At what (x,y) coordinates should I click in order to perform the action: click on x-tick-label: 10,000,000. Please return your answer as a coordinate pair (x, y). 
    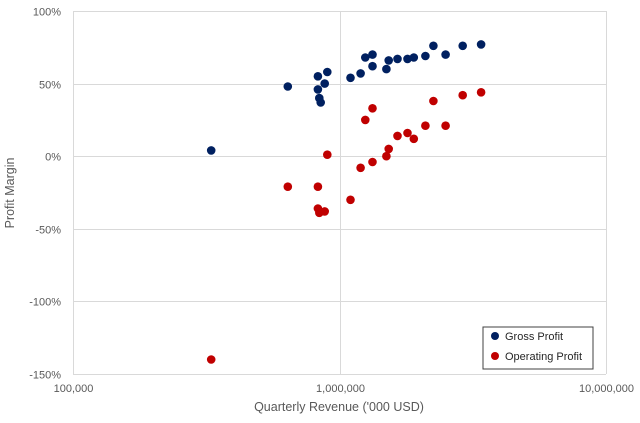
    Looking at the image, I should click on (606, 389).